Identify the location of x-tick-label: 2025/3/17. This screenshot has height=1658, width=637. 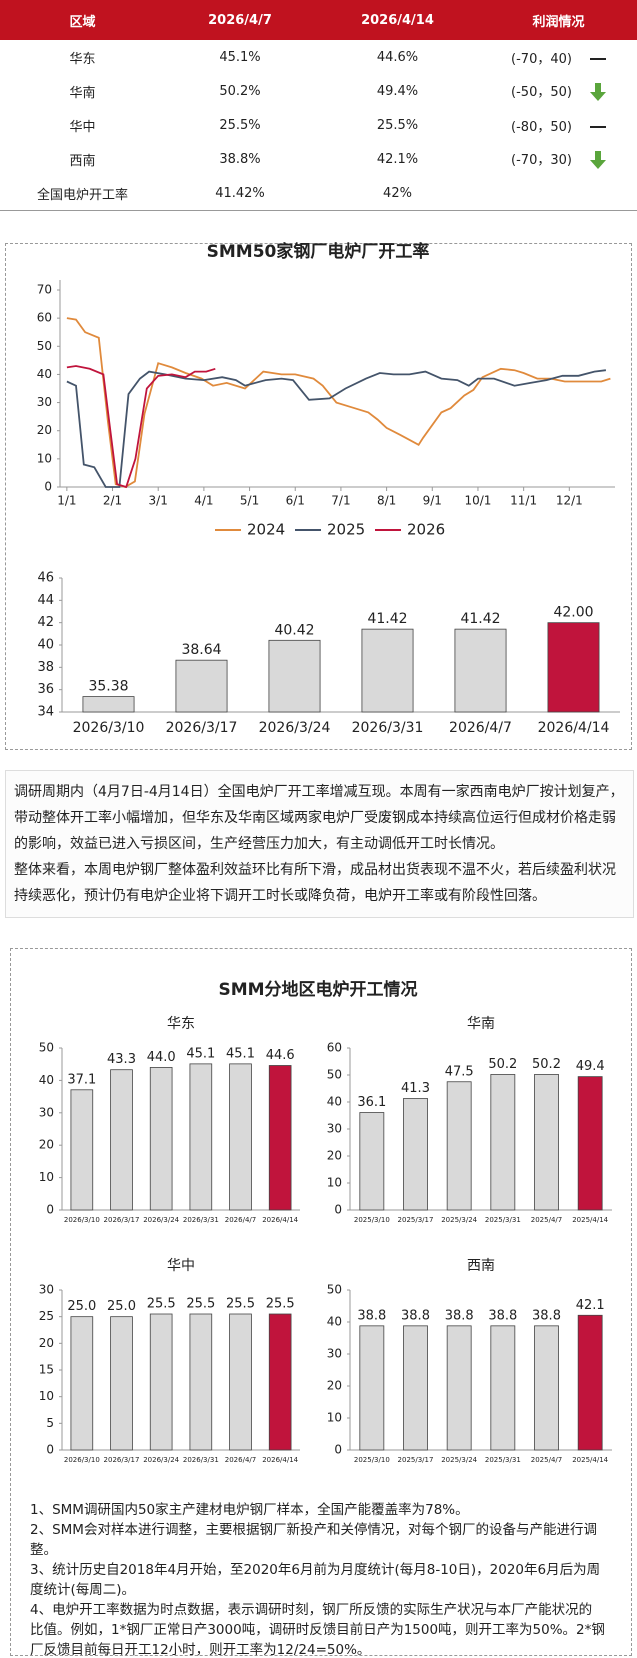
(416, 1460).